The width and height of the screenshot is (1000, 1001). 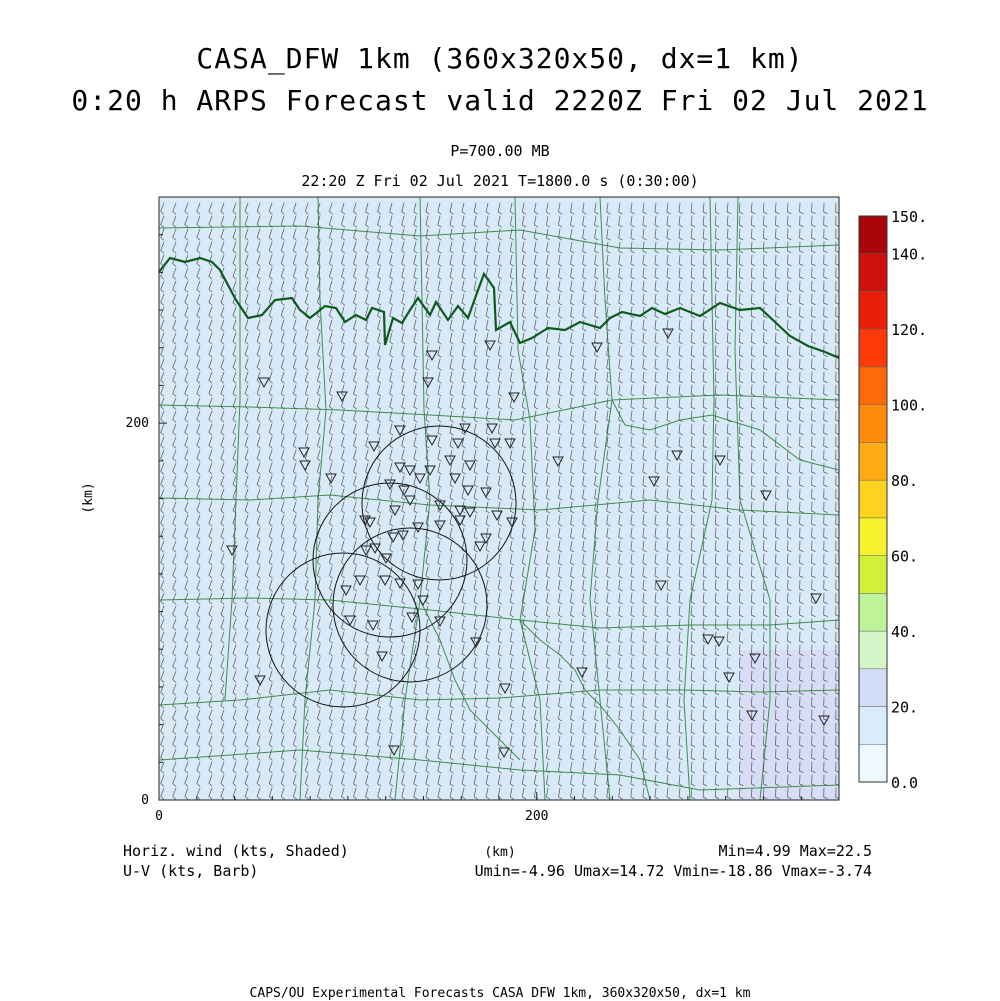 What do you see at coordinates (500, 58) in the screenshot?
I see `figure-title: CASA_DFW 1km (360x320x50, dx=1 km)` at bounding box center [500, 58].